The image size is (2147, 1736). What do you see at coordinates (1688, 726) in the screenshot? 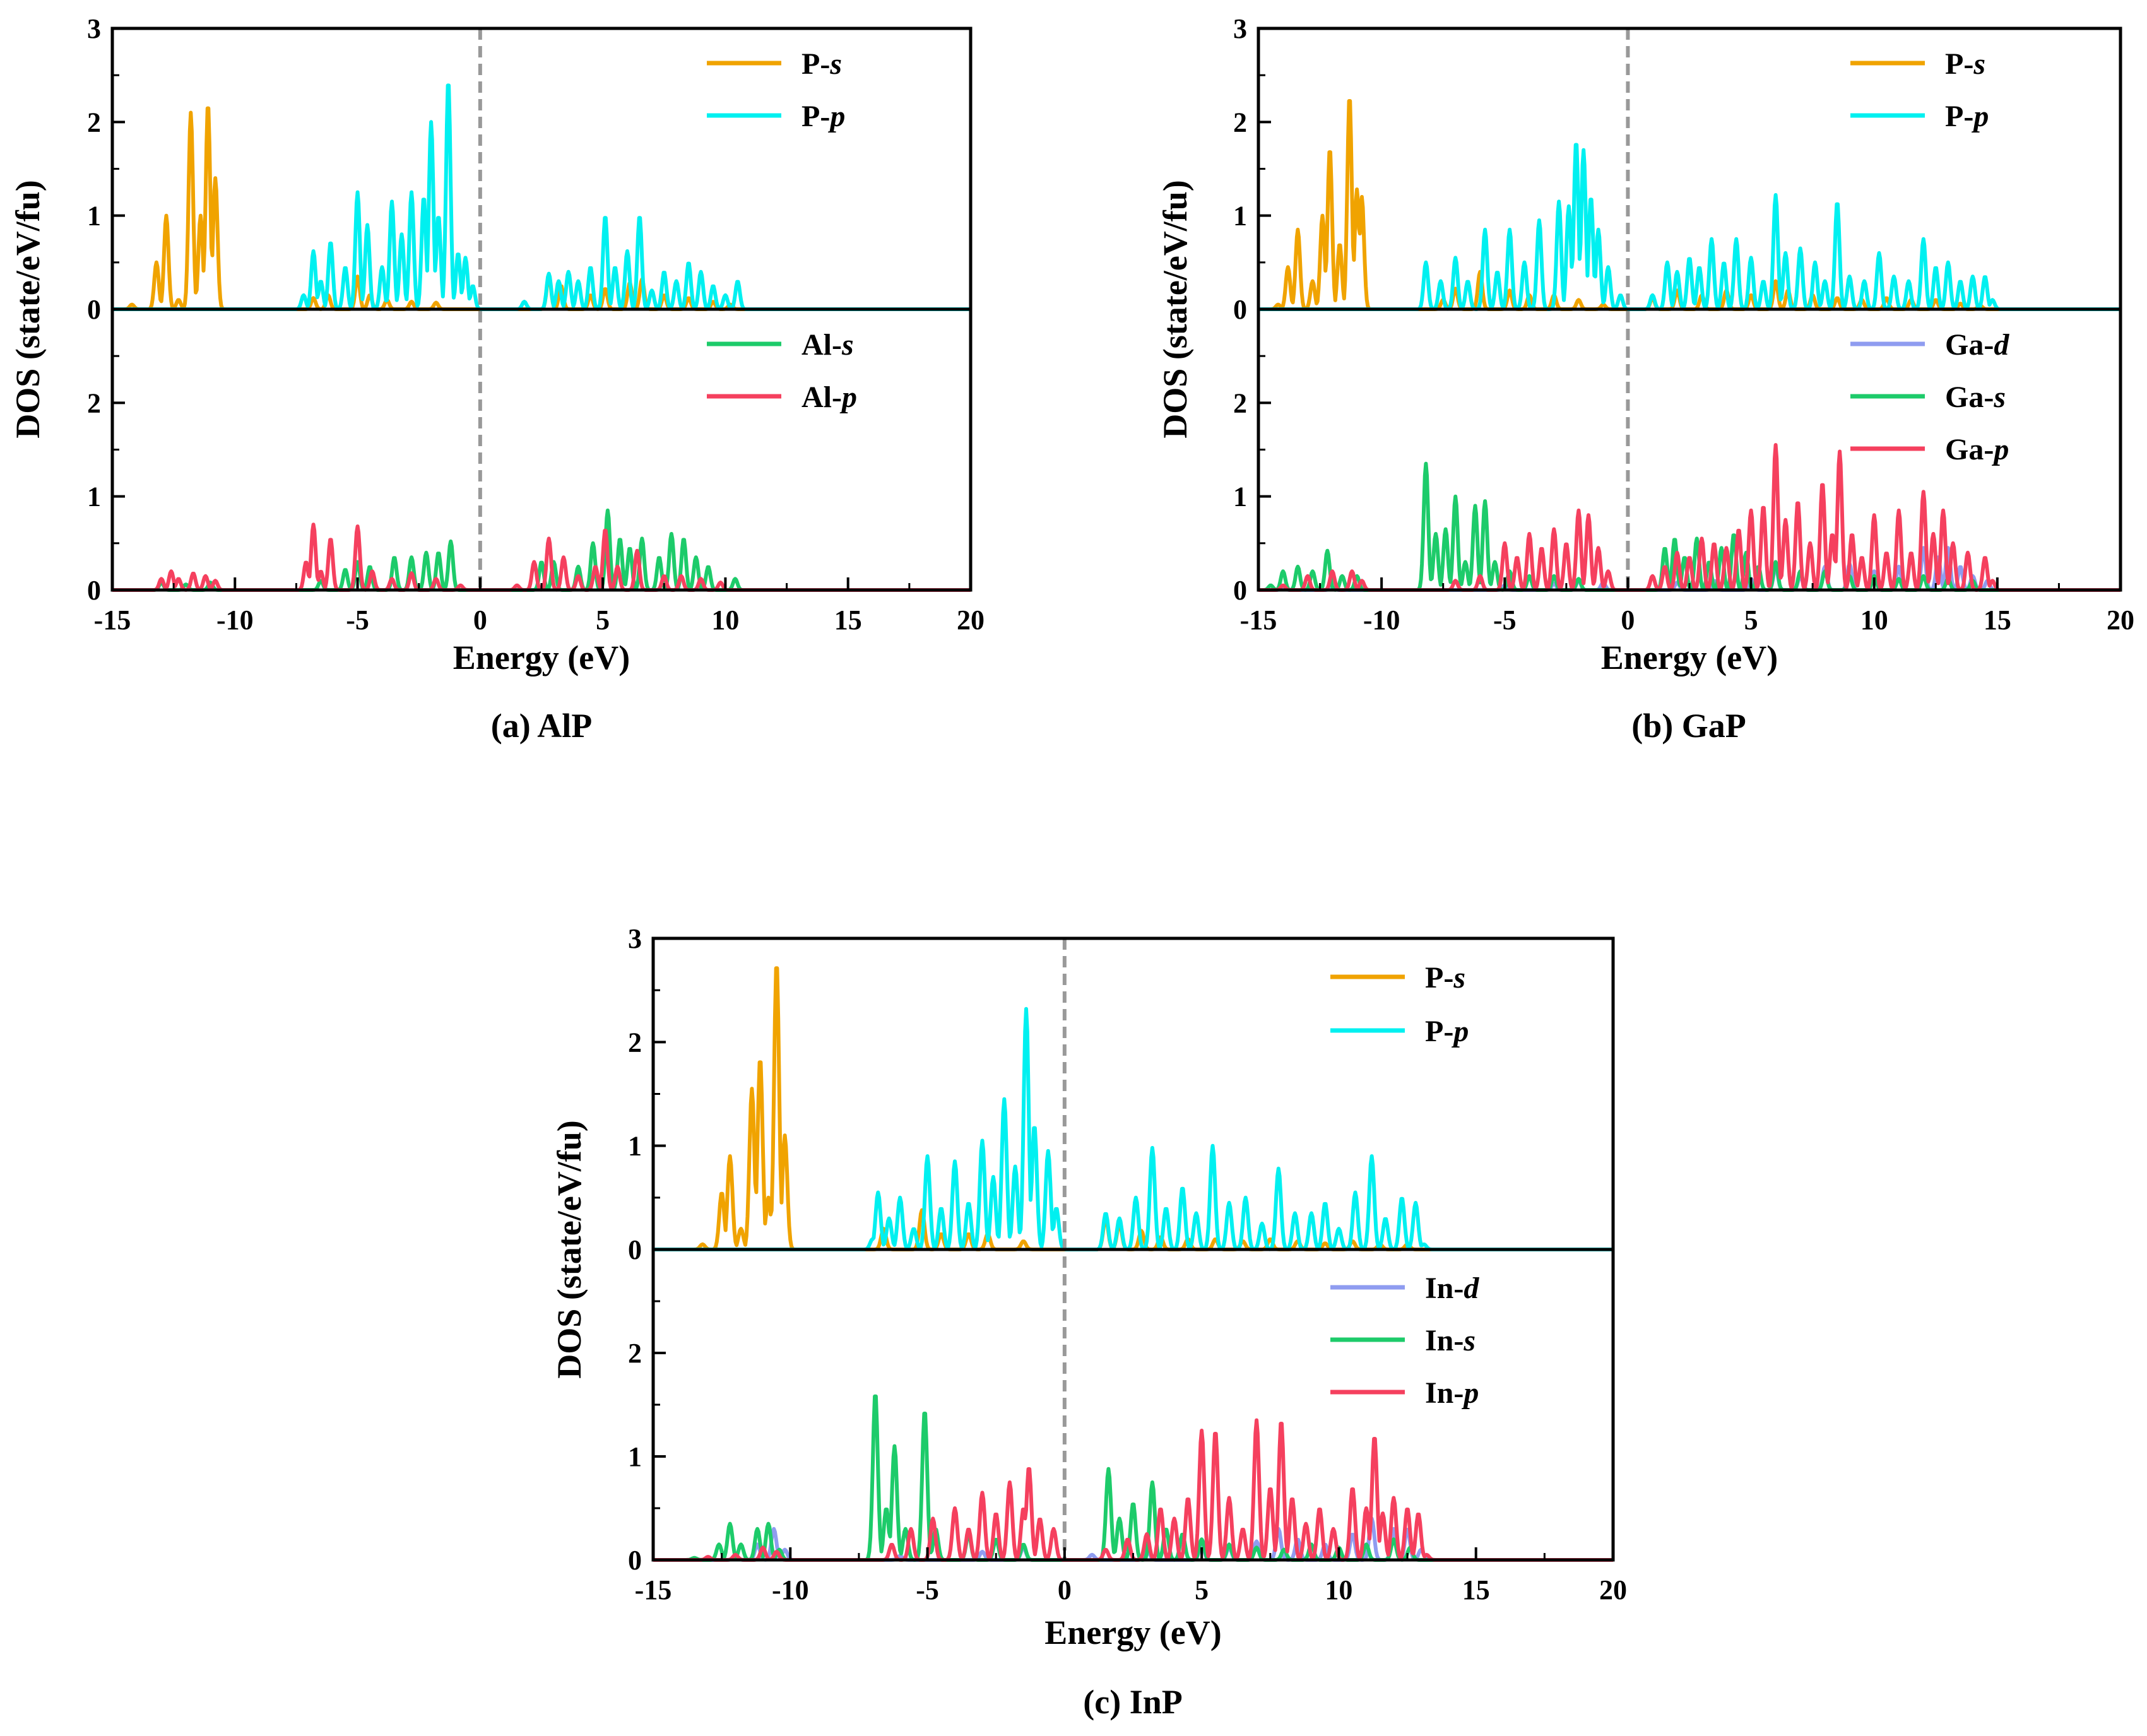
I see `chart-caption: (b) GaP` at bounding box center [1688, 726].